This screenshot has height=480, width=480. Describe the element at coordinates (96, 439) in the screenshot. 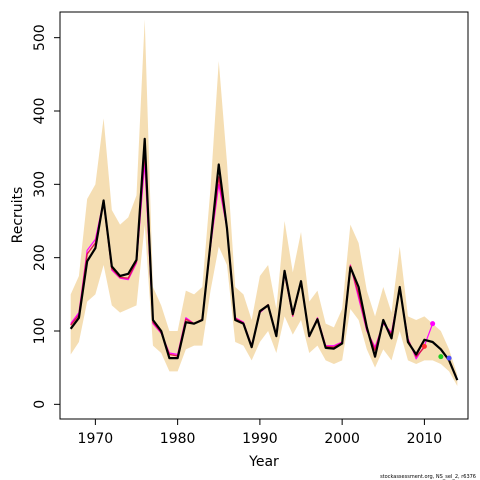

I see `x-tick-label: 1970` at that location.